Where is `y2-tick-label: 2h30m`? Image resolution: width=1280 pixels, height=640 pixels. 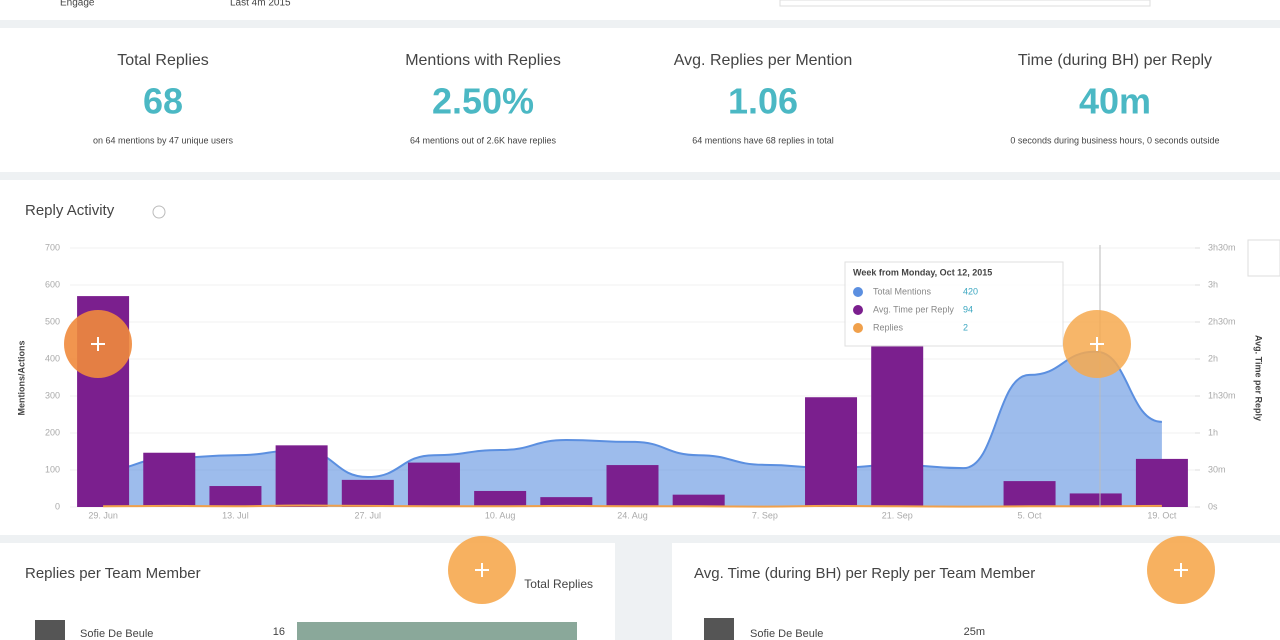 y2-tick-label: 2h30m is located at coordinates (1222, 321).